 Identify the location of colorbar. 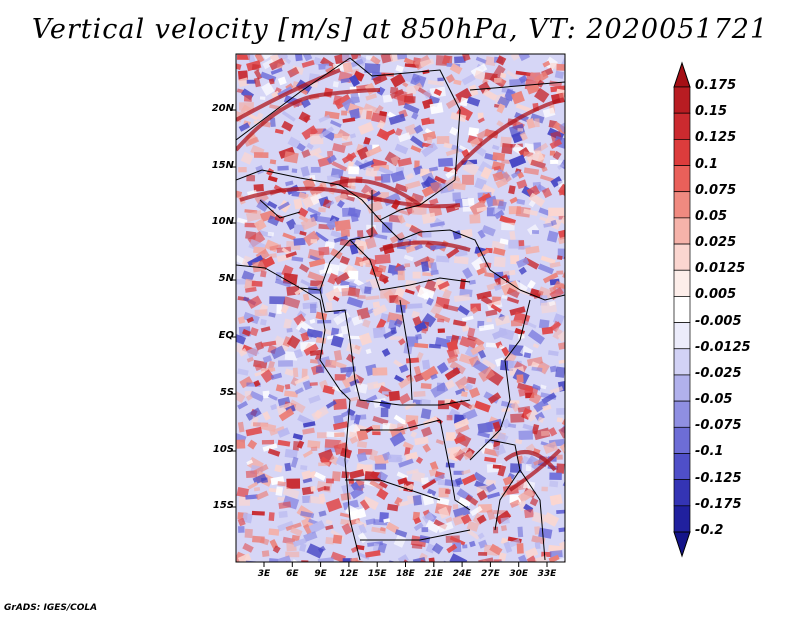
(682, 309).